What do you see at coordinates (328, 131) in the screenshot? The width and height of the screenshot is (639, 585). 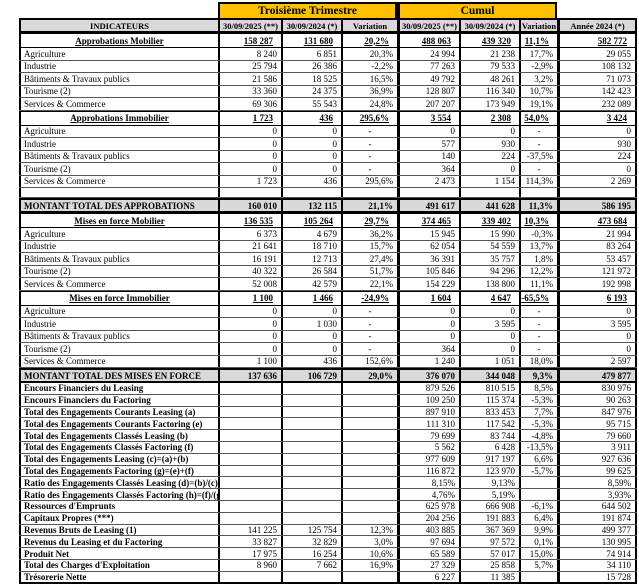 I see `item-row: Agriculture 0 0-0 0-0` at bounding box center [328, 131].